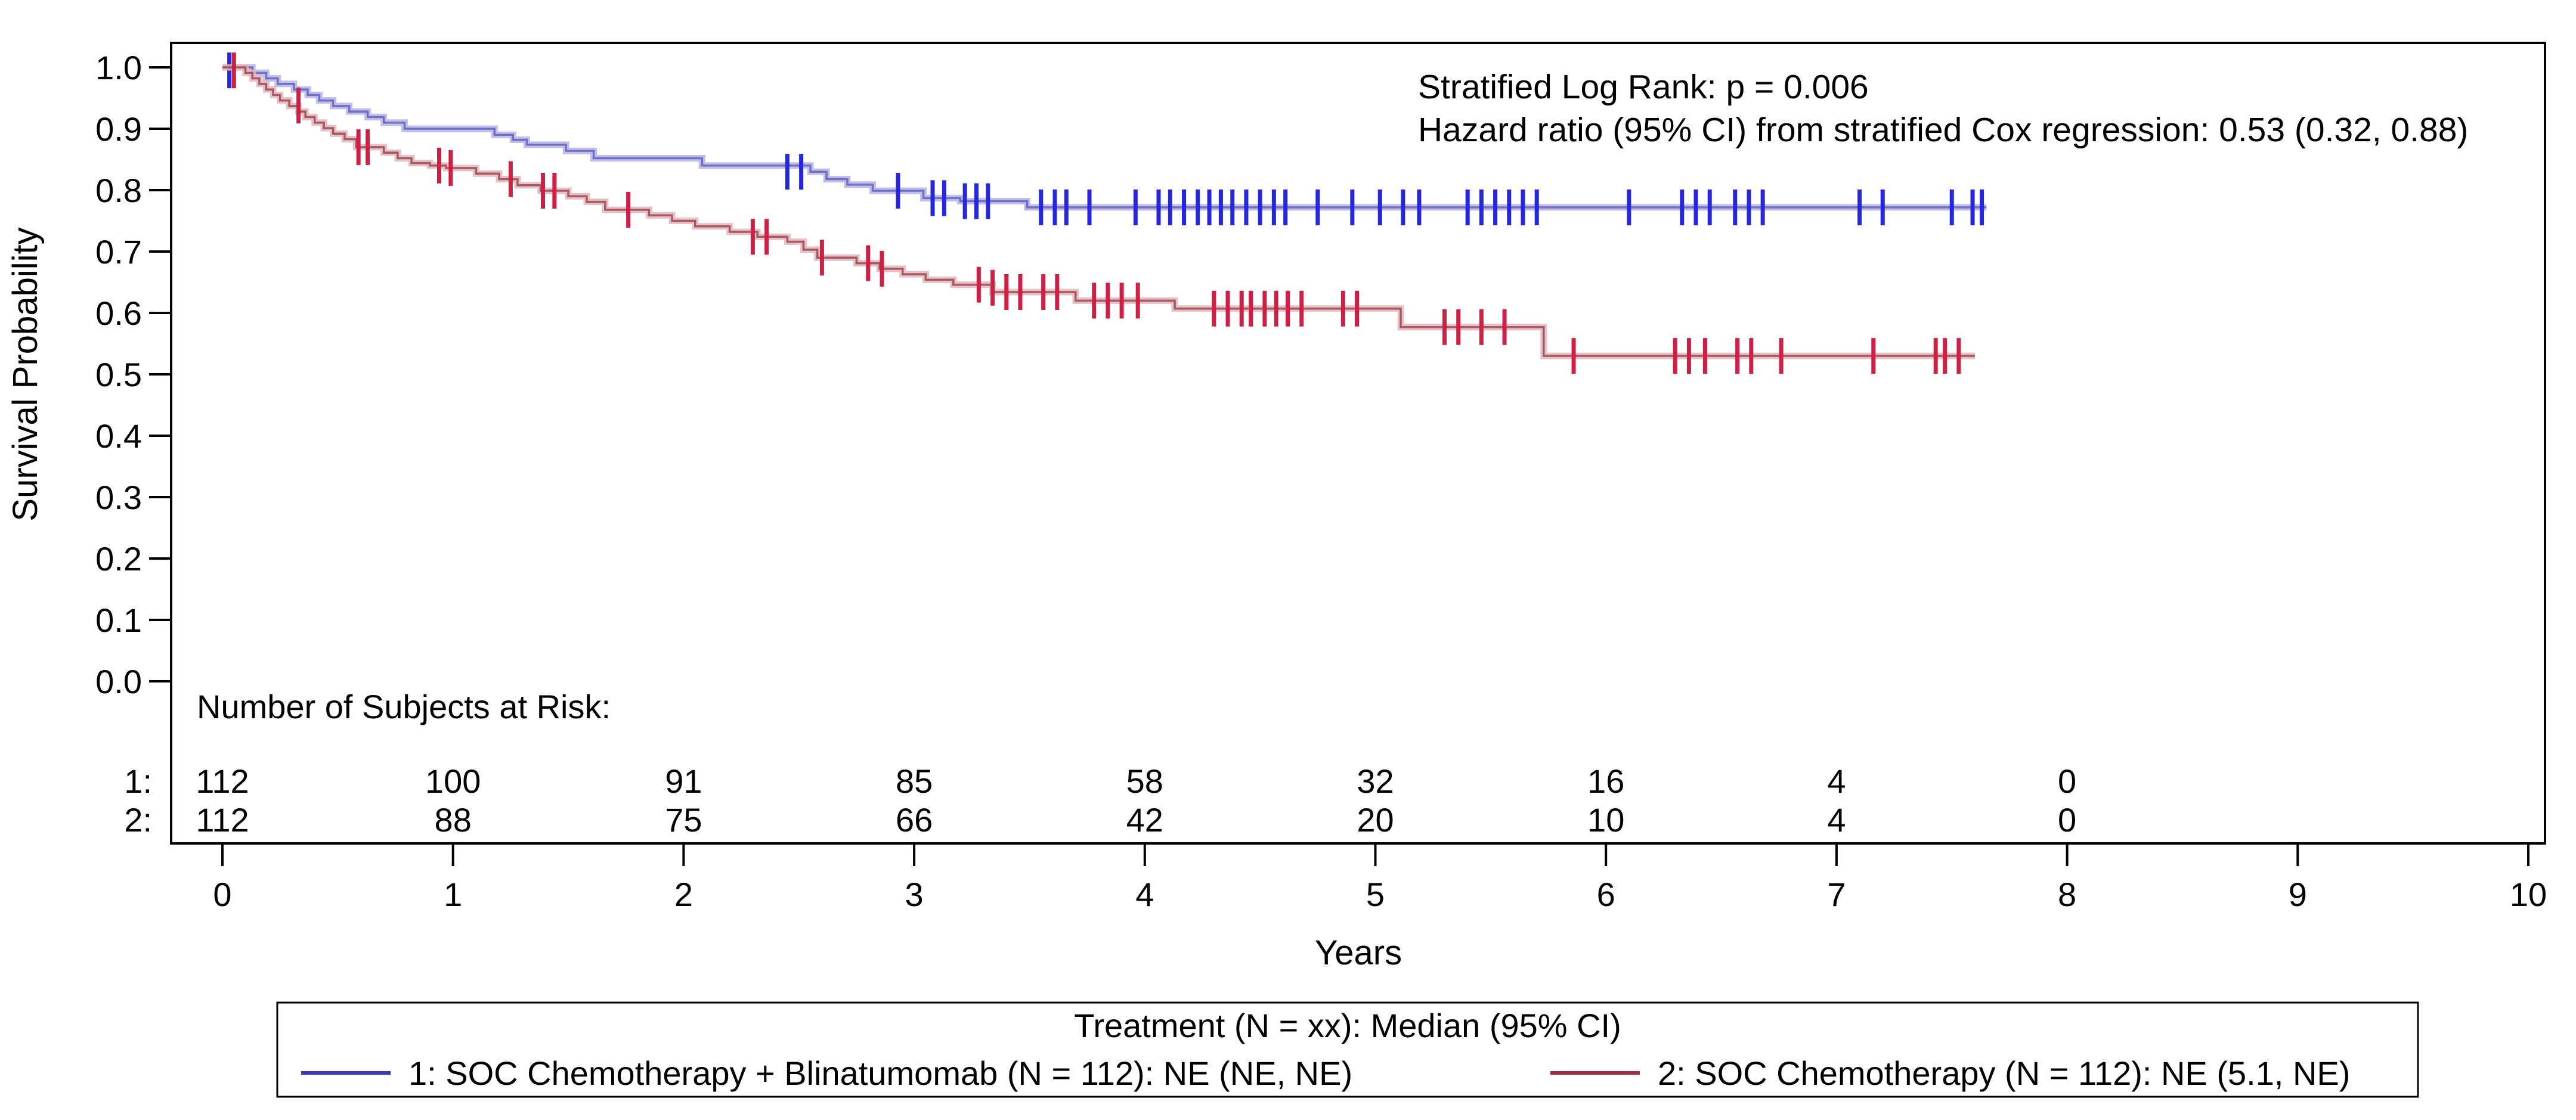  What do you see at coordinates (2298, 894) in the screenshot?
I see `x-tick-label: 9` at bounding box center [2298, 894].